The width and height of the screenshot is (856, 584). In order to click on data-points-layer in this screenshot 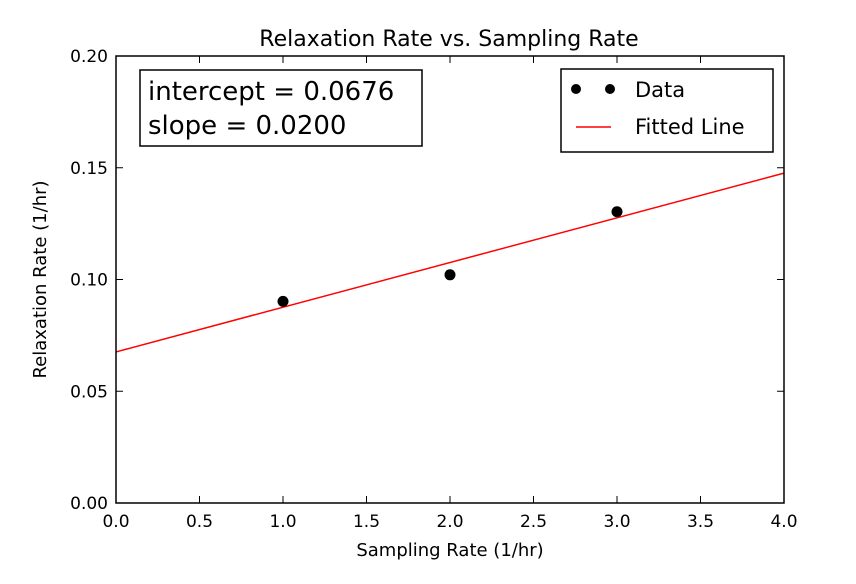, I will do `click(450, 256)`.